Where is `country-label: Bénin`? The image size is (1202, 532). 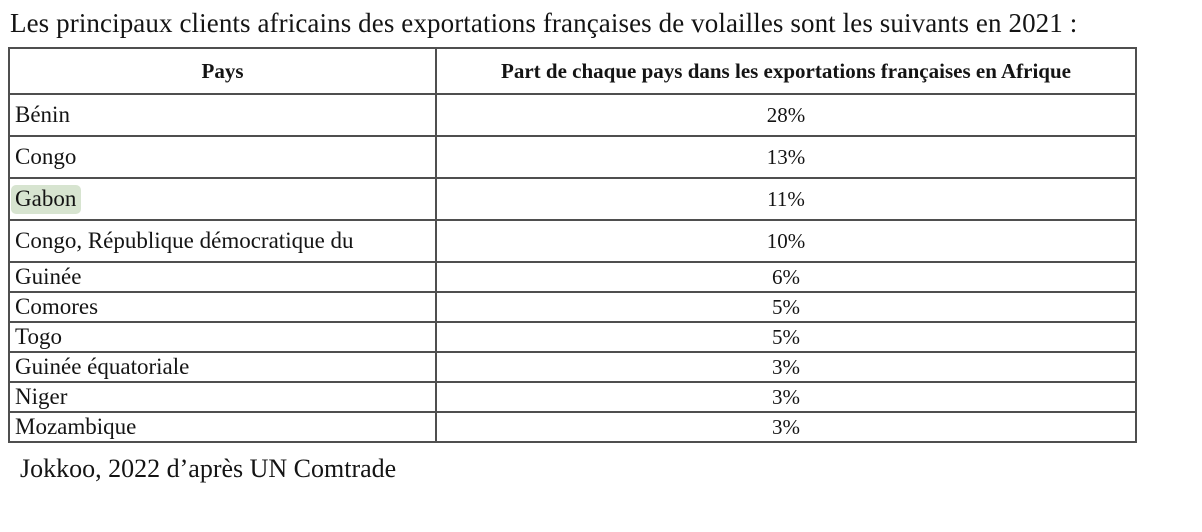 country-label: Bénin is located at coordinates (42, 114).